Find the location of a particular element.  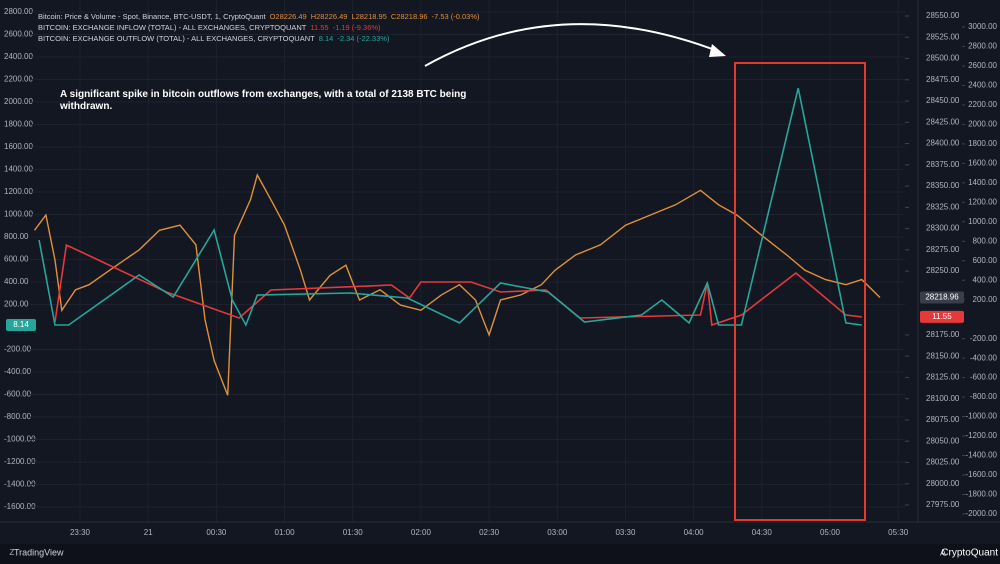

y-tick-label: -1400.00 is located at coordinates (20, 484).